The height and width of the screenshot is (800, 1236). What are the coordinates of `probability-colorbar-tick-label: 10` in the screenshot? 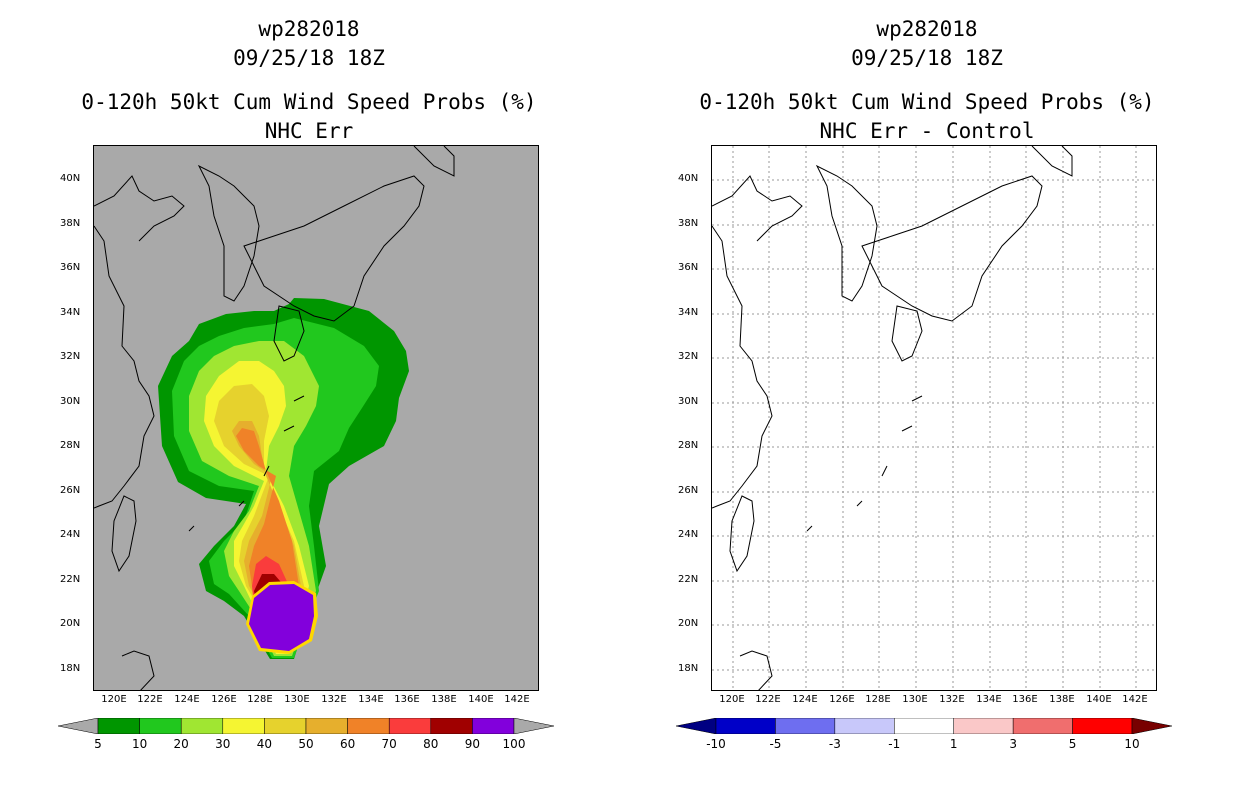 It's located at (139, 744).